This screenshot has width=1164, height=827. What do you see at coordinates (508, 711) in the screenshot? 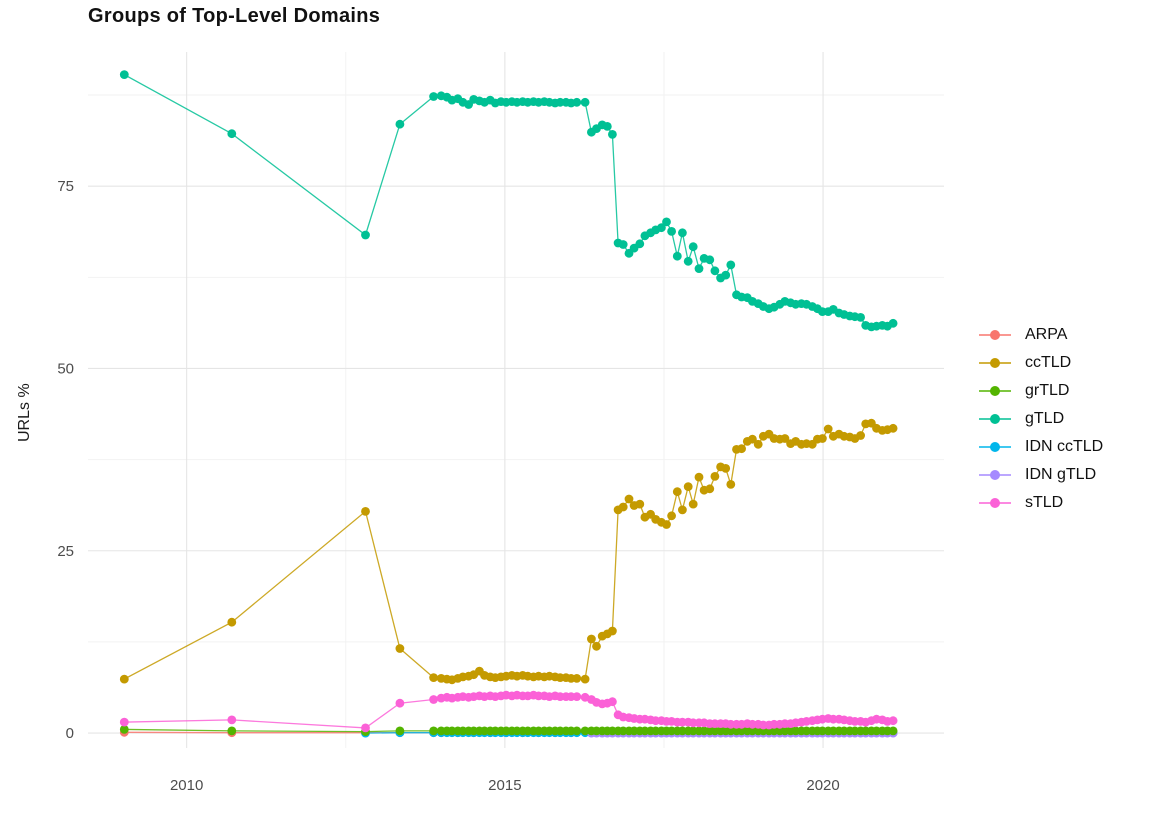
I see `series-stld` at bounding box center [508, 711].